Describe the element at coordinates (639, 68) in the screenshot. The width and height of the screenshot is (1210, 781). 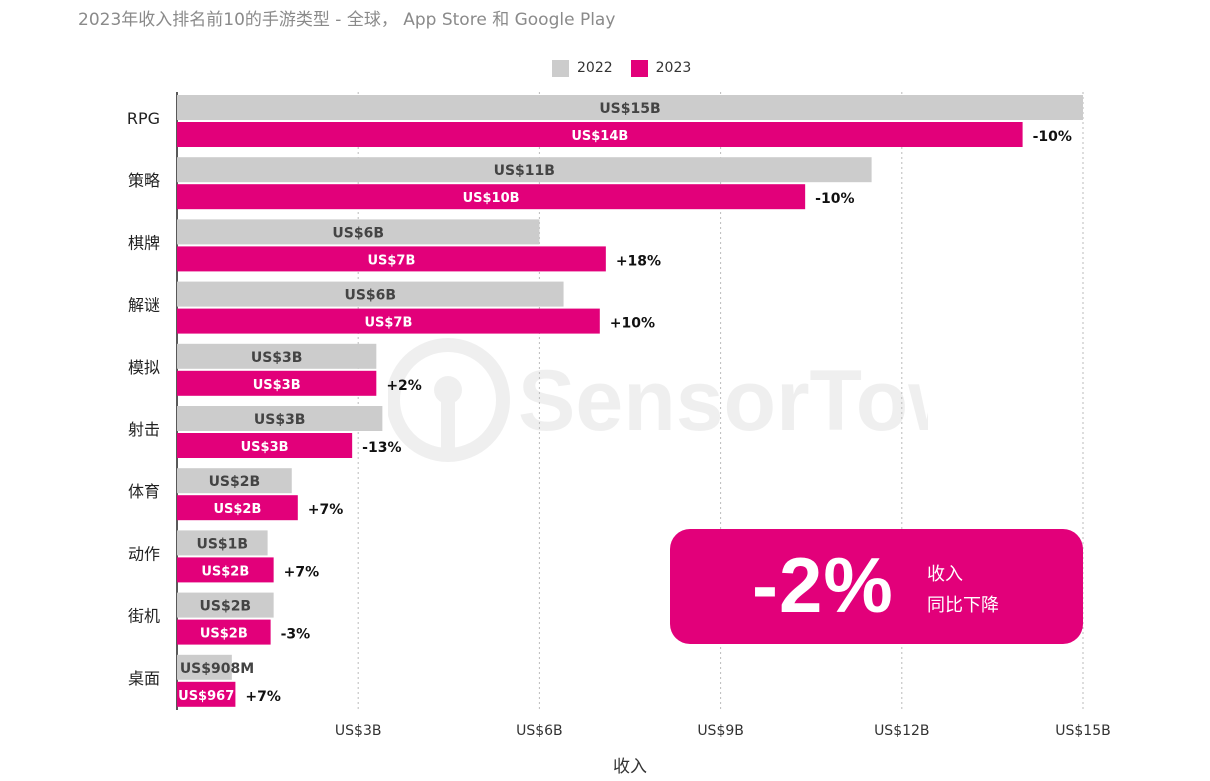
I see `legend-swatch-2023` at that location.